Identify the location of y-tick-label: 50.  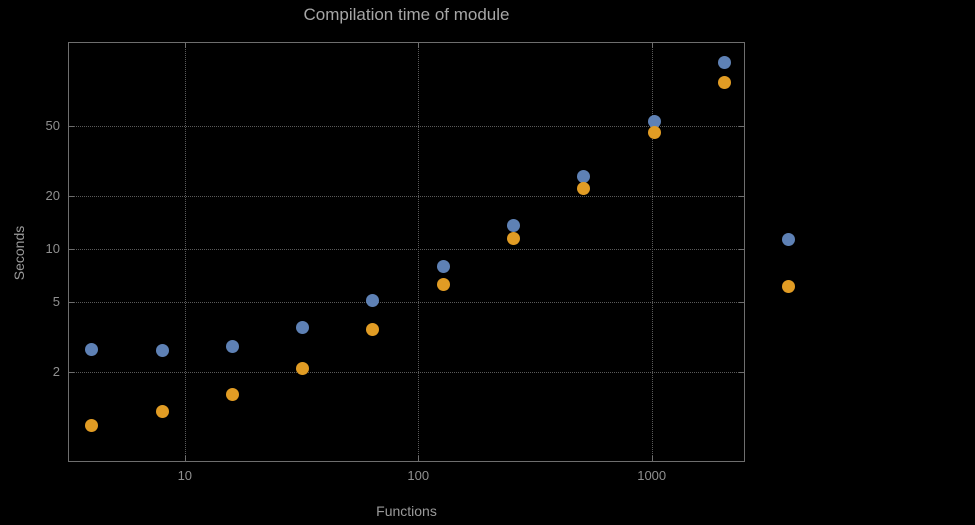
(52, 126).